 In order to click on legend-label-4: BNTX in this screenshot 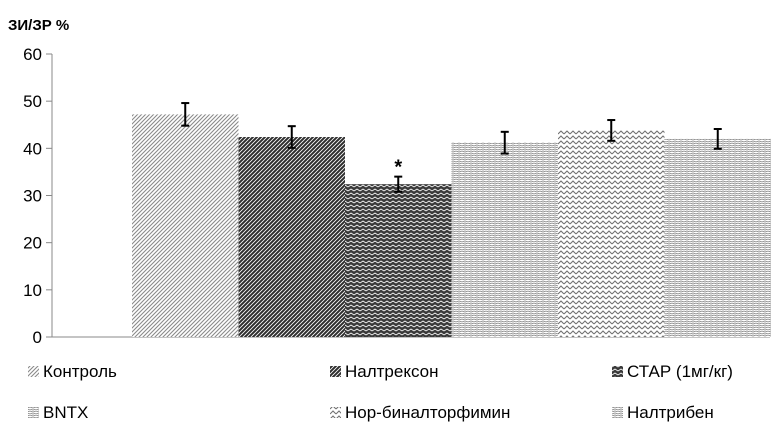, I will do `click(65, 412)`.